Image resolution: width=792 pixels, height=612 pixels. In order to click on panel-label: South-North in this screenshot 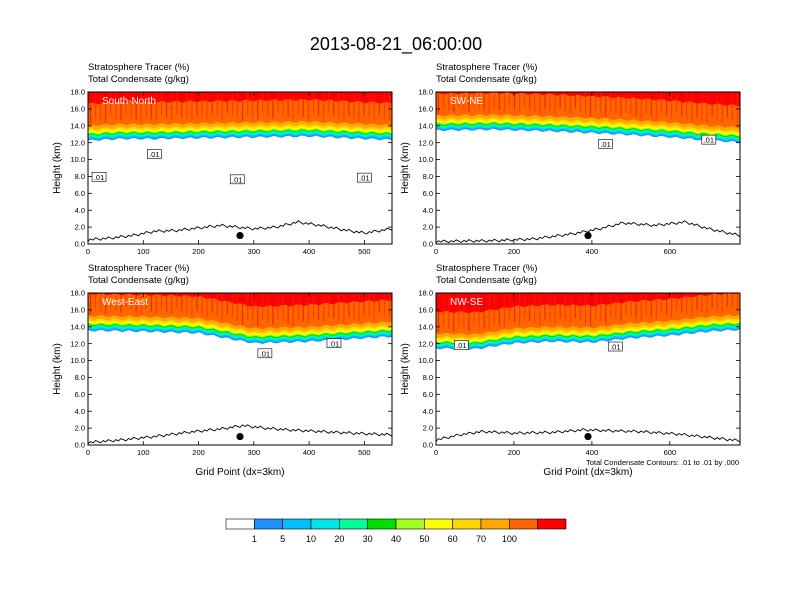, I will do `click(129, 101)`.